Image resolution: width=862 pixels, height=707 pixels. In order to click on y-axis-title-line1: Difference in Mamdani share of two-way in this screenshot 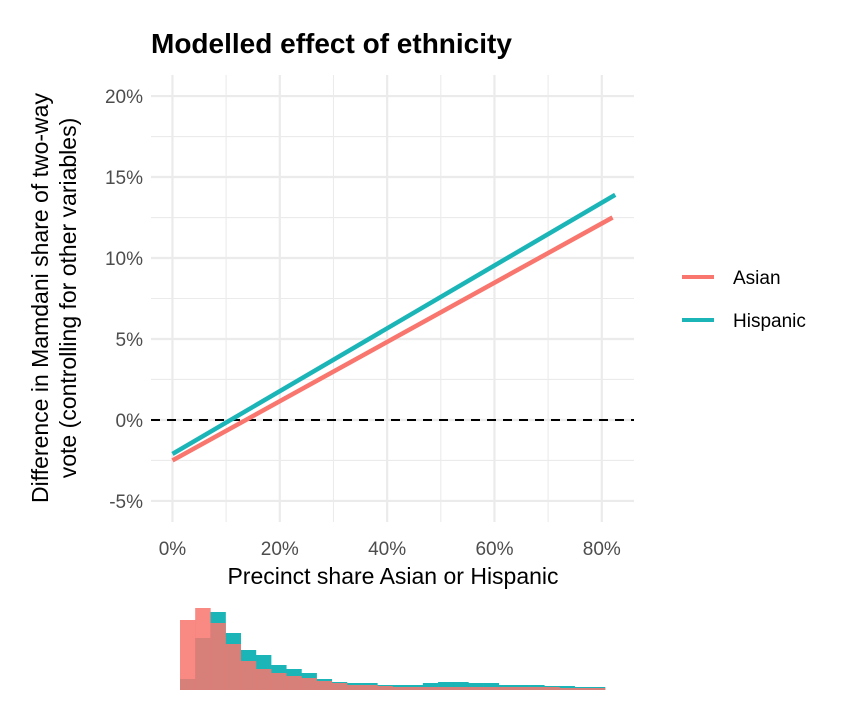, I will do `click(40, 298)`.